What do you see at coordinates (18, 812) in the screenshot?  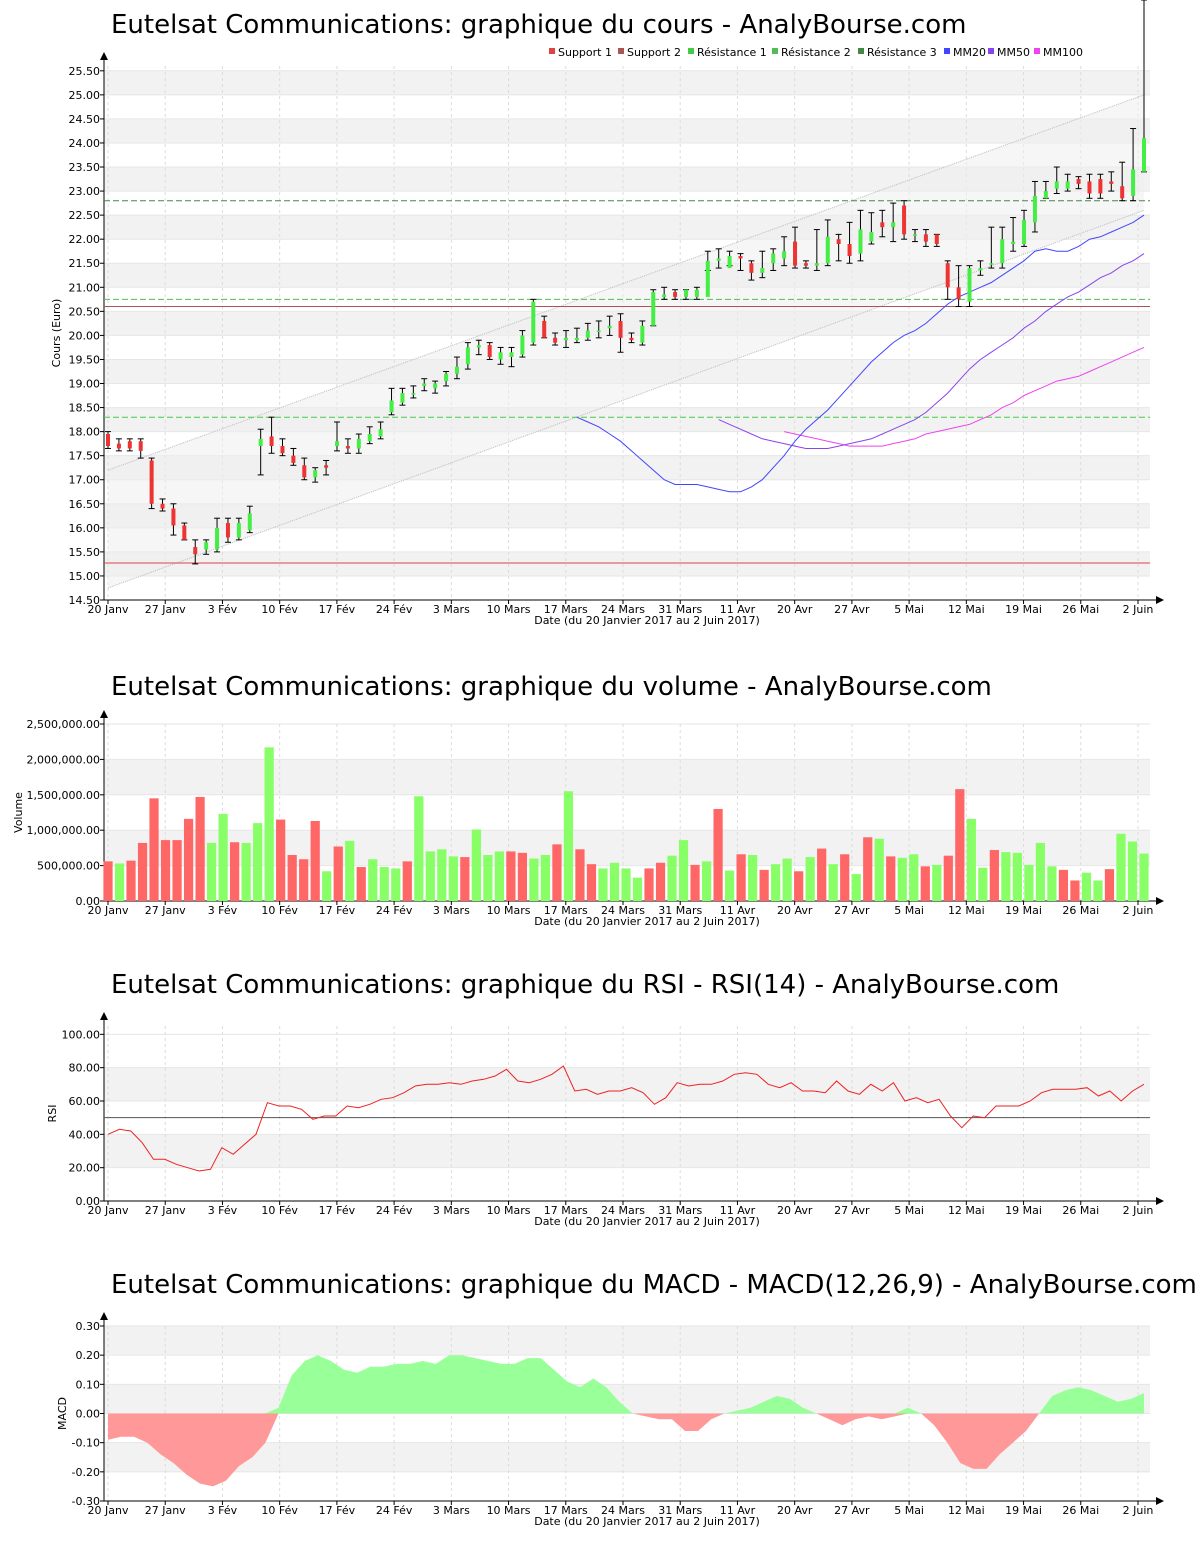 I see `y-axis-title: Volume` at bounding box center [18, 812].